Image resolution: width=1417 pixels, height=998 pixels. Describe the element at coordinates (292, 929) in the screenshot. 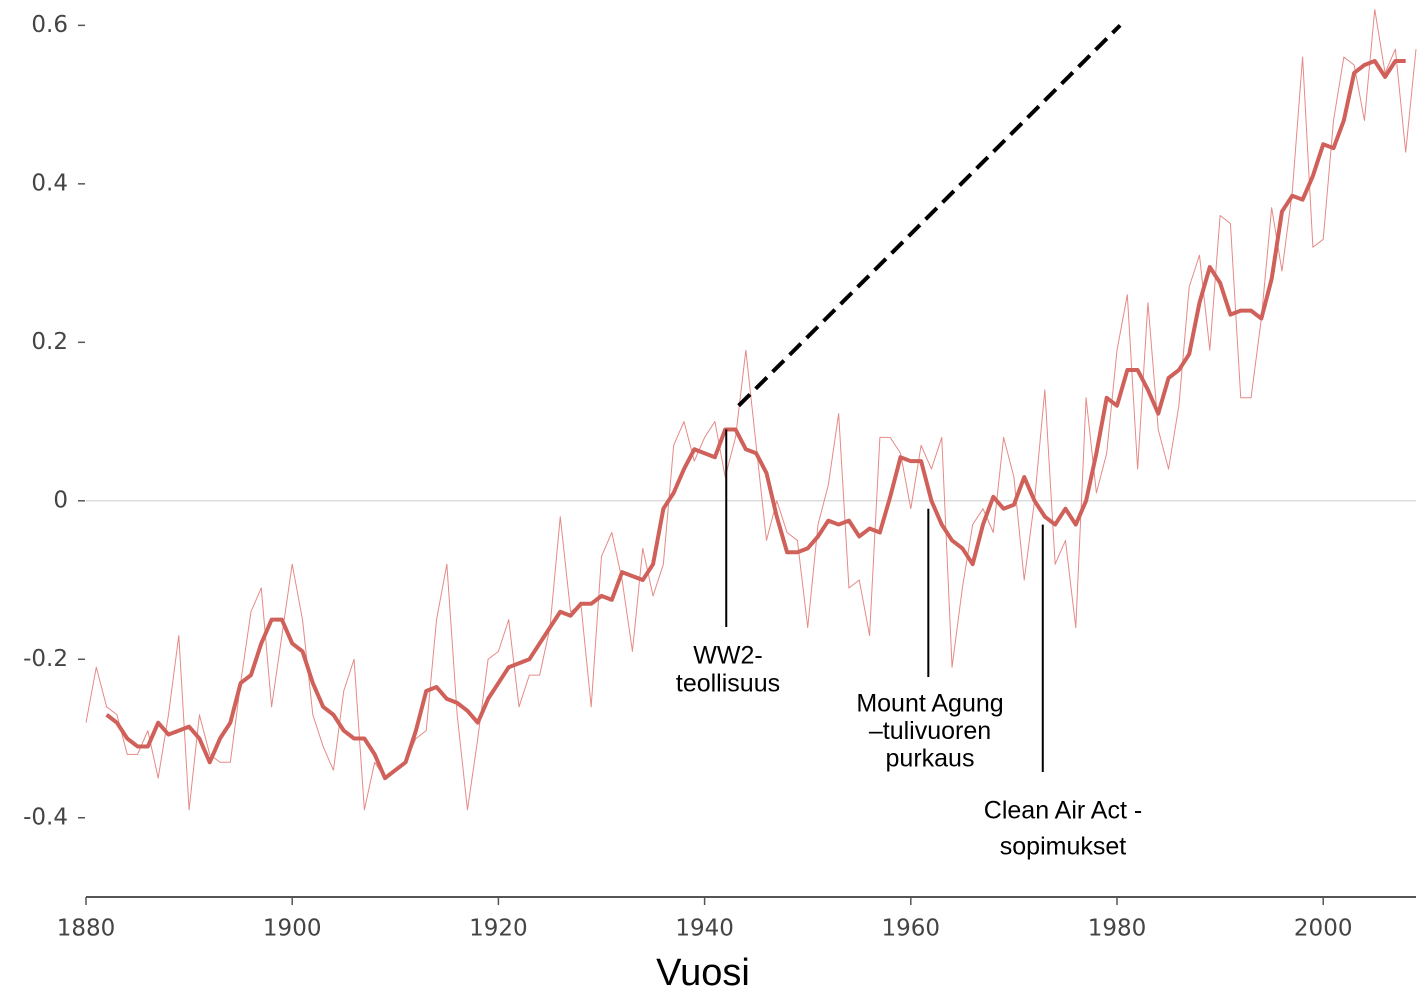

I see `x-tick-label: 1900` at that location.